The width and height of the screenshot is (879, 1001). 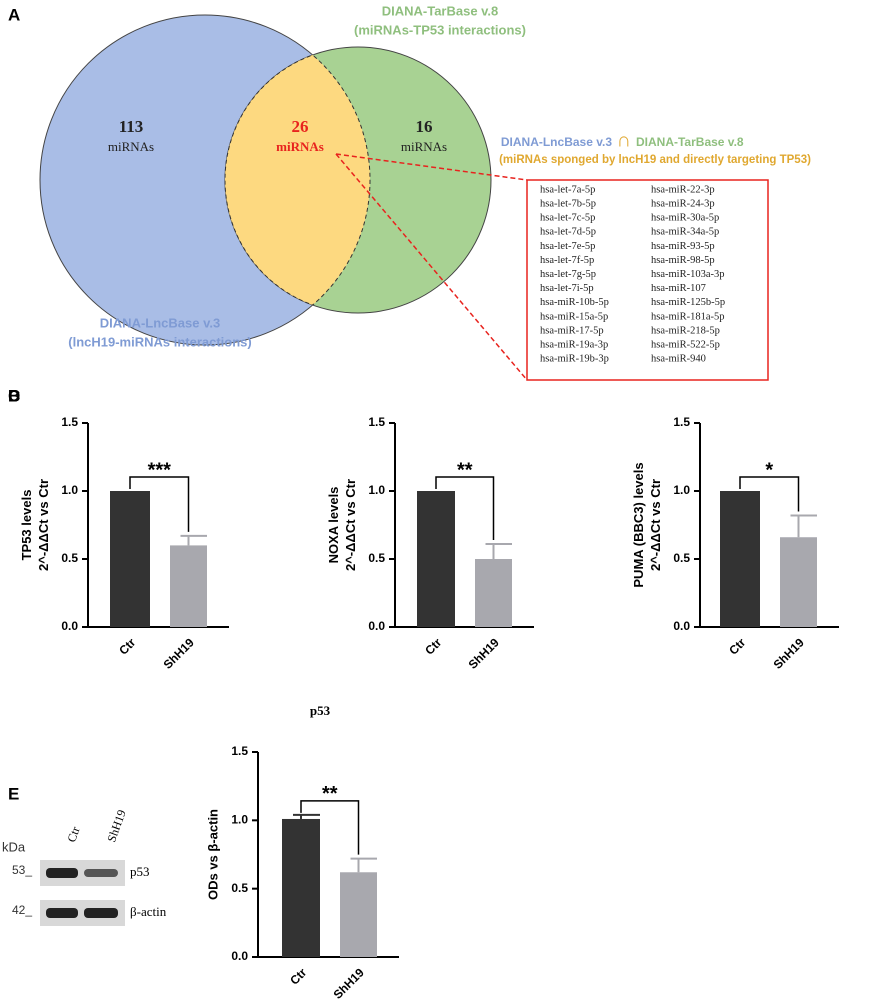 I want to click on mirna-box, so click(x=647, y=280).